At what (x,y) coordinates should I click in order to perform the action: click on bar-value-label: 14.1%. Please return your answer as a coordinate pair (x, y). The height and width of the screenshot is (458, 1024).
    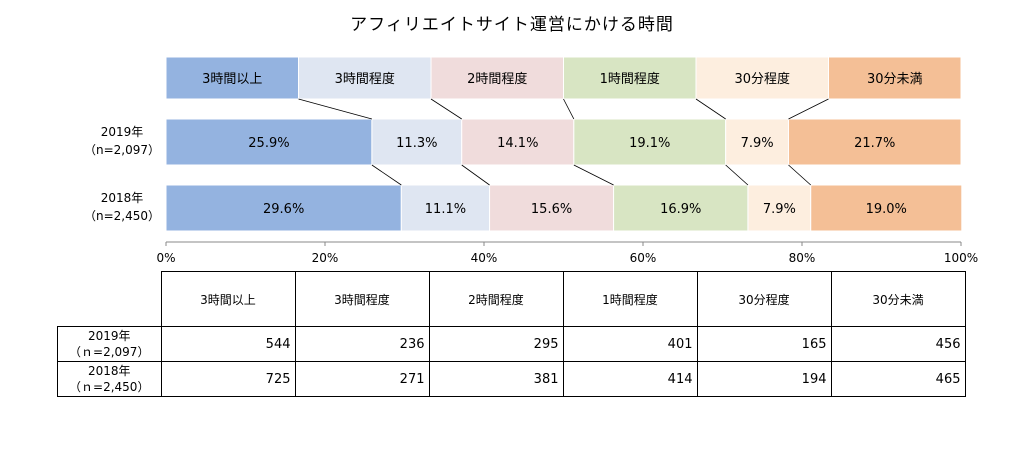
    Looking at the image, I should click on (517, 143).